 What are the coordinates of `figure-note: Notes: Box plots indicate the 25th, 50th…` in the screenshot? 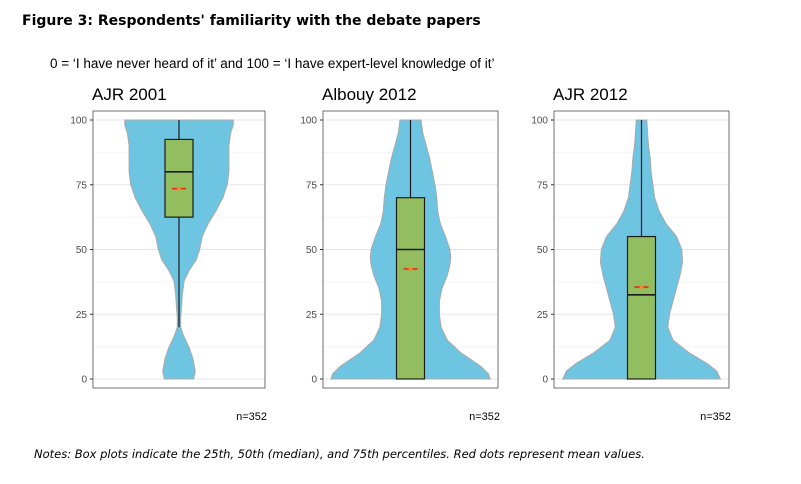 It's located at (339, 454).